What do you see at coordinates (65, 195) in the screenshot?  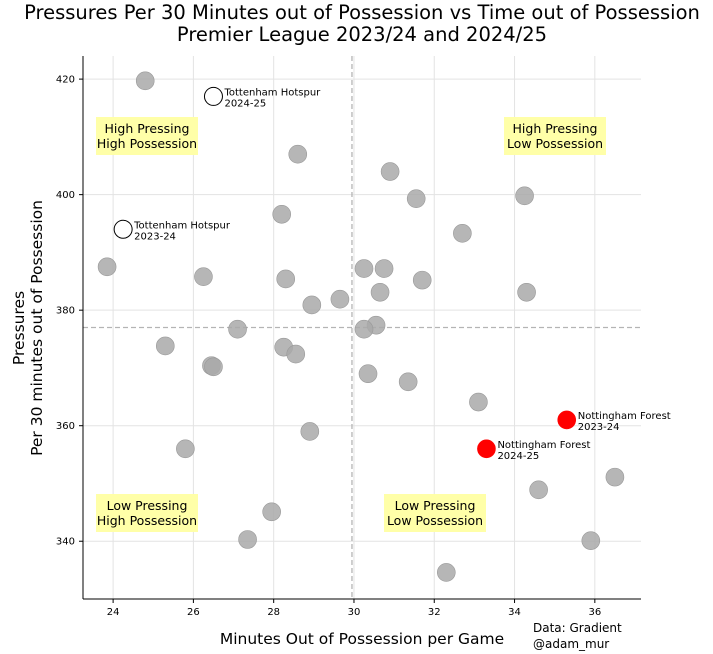 I see `y-tick-label: 400` at bounding box center [65, 195].